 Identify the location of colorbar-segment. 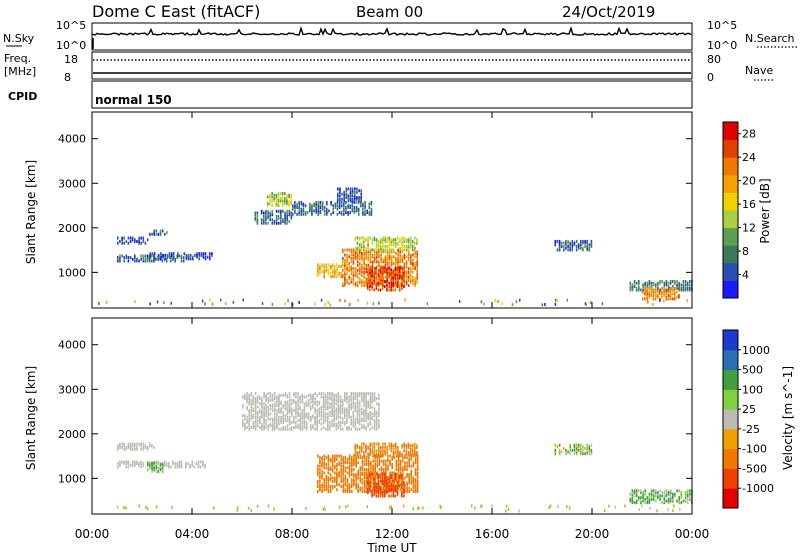
(730, 236).